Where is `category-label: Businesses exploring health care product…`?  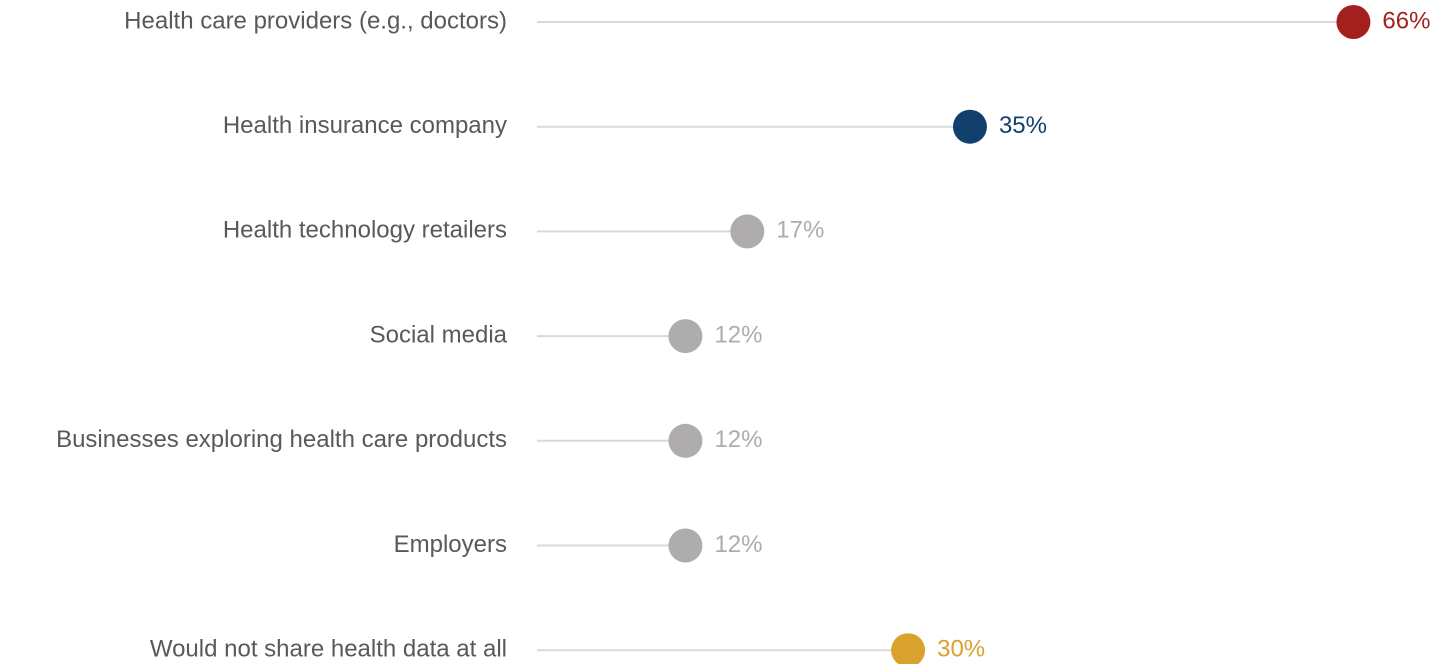 category-label: Businesses exploring health care product… is located at coordinates (281, 439).